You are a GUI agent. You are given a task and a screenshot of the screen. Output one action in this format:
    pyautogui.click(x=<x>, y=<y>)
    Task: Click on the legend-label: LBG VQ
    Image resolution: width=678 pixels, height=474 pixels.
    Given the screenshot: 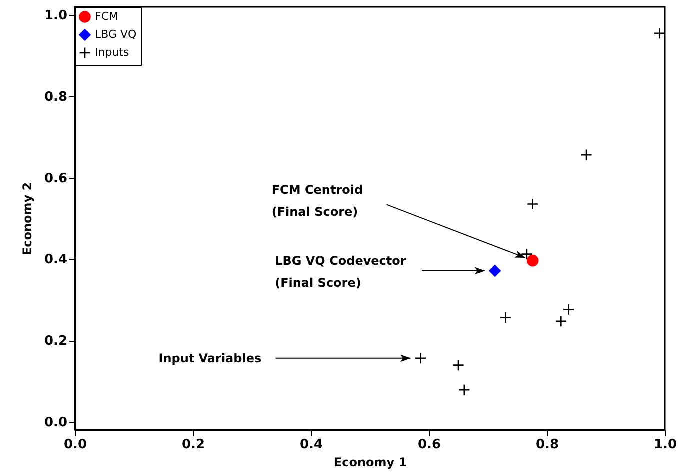 What is the action you would take?
    pyautogui.click(x=116, y=34)
    